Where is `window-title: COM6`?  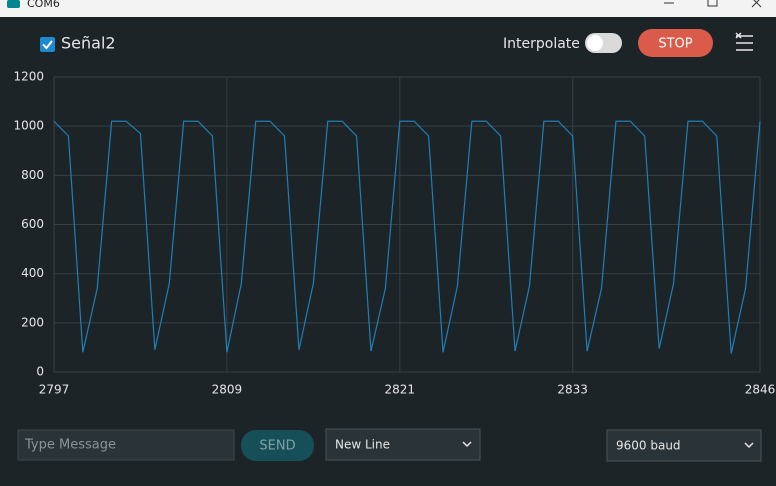 window-title: COM6 is located at coordinates (43, 5).